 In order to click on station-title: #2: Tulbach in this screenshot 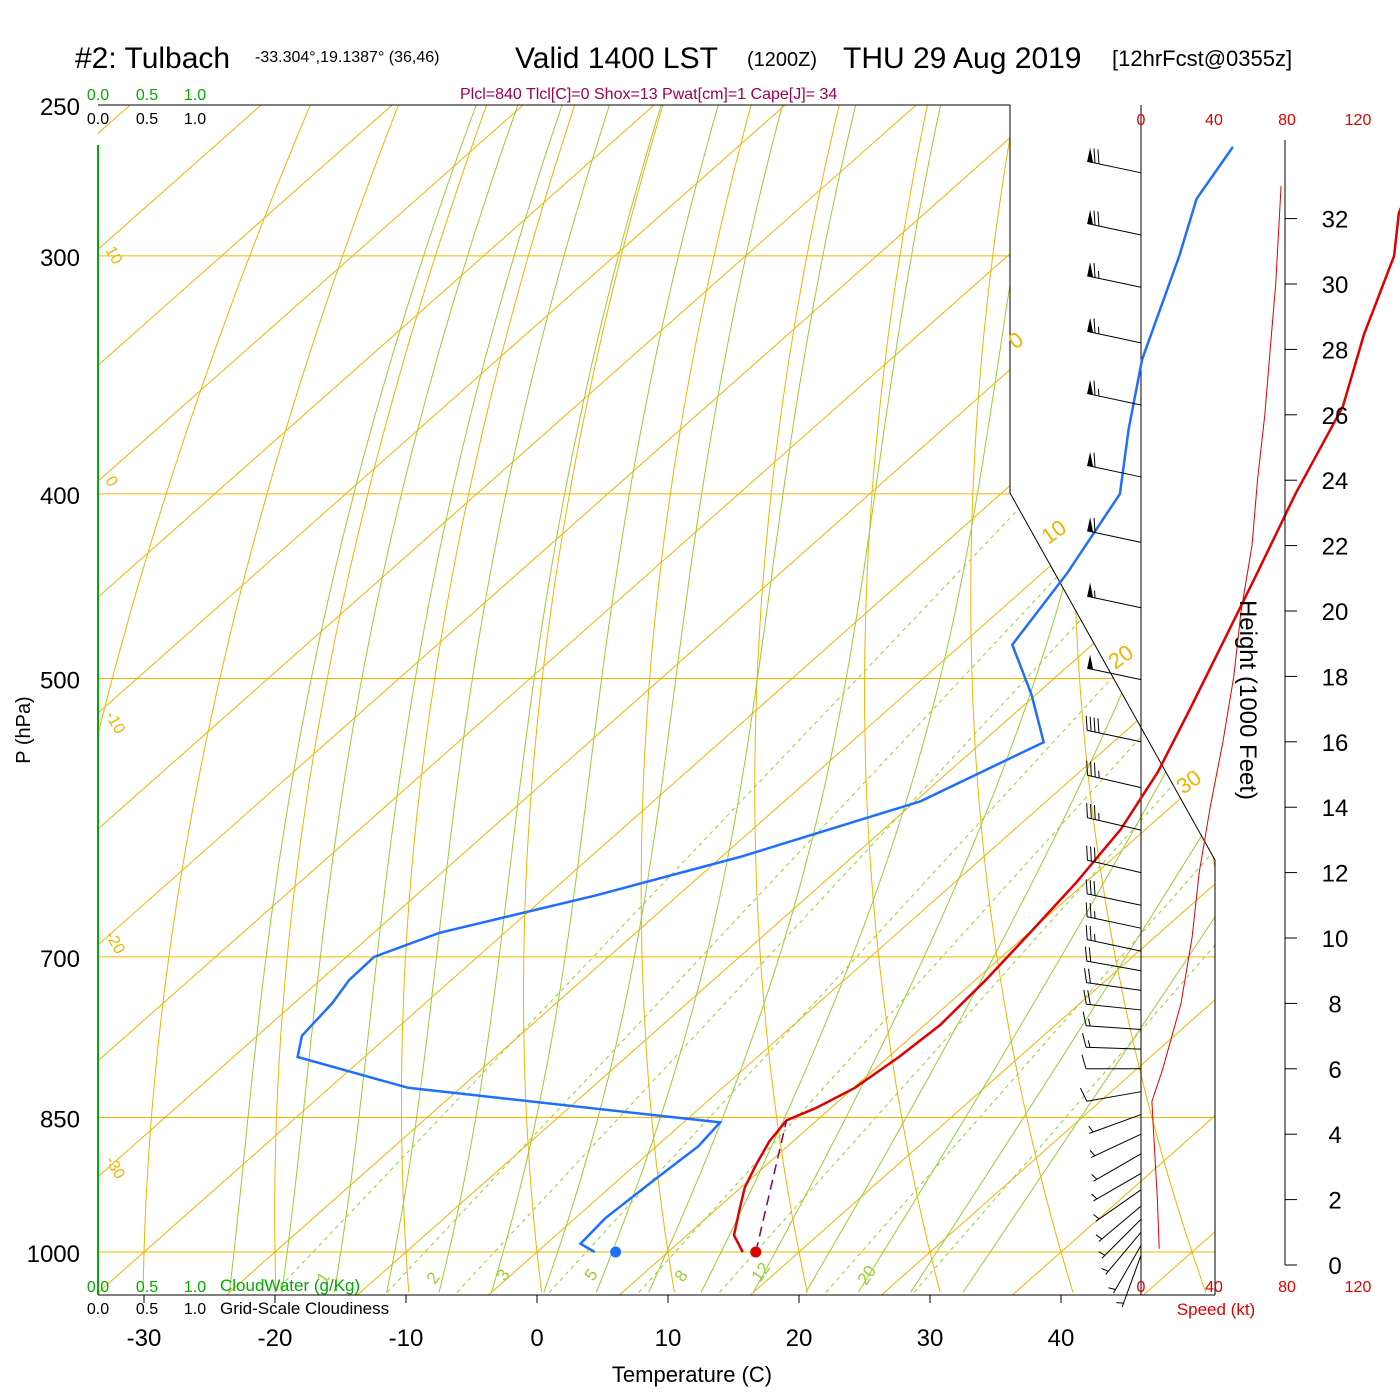, I will do `click(152, 58)`.